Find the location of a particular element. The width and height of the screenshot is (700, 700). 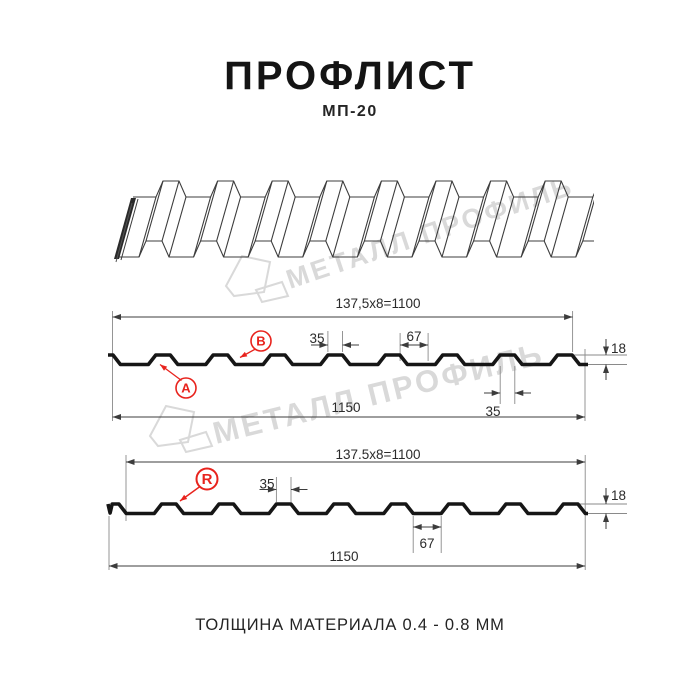

page-title: ПРОФЛИСТ is located at coordinates (350, 76).